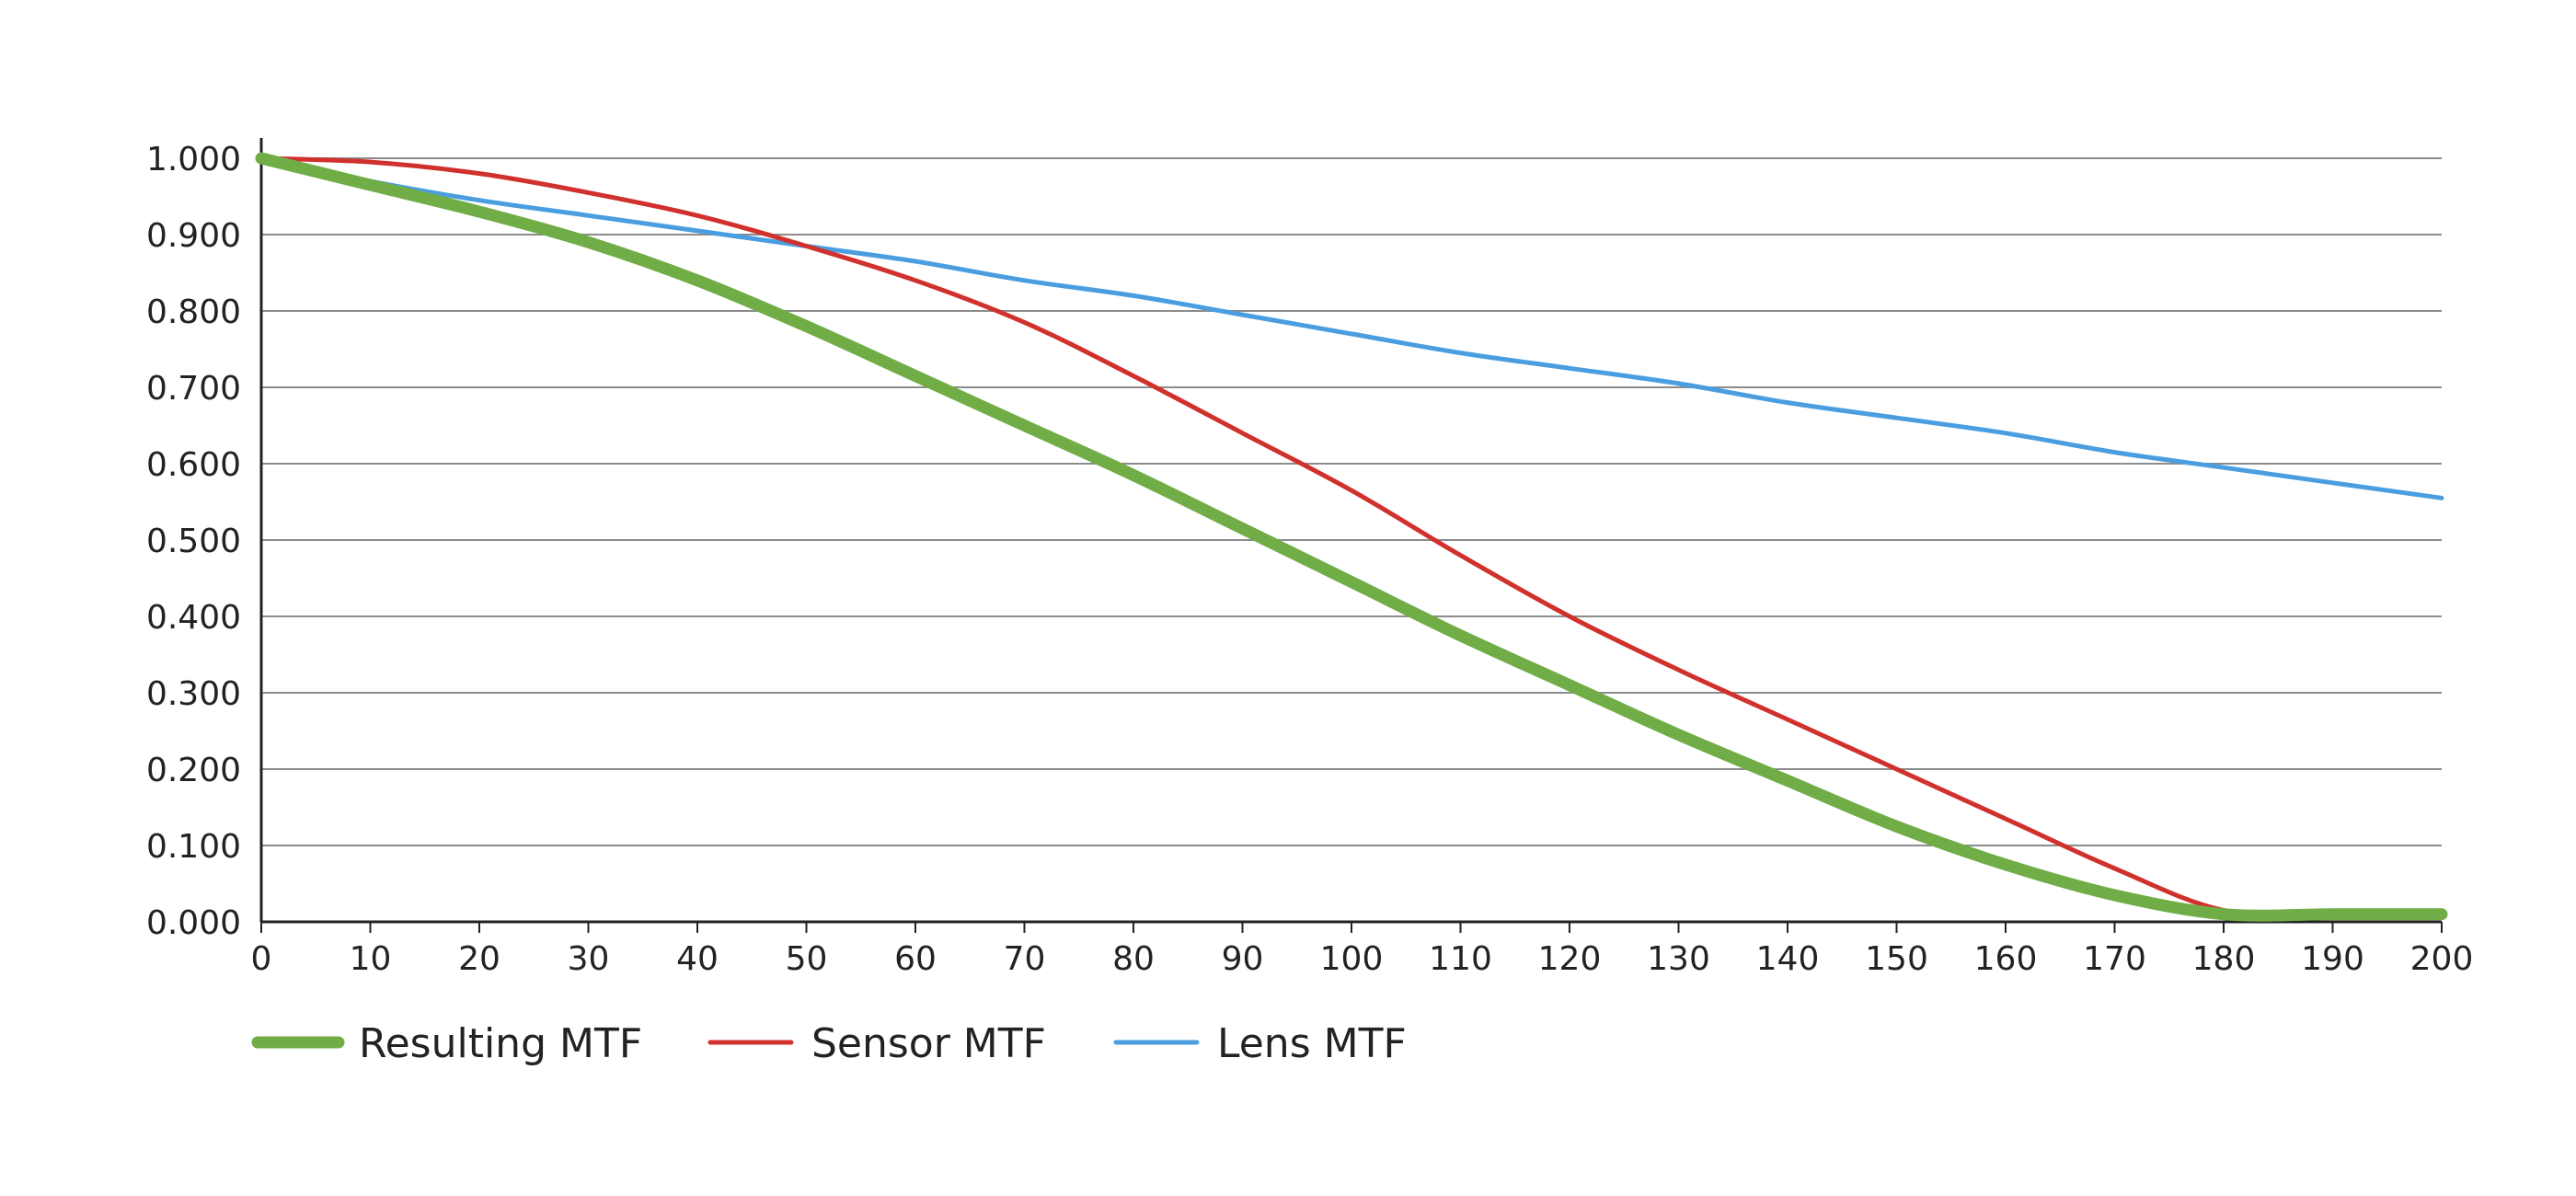  I want to click on x-tick-label: 130, so click(1678, 959).